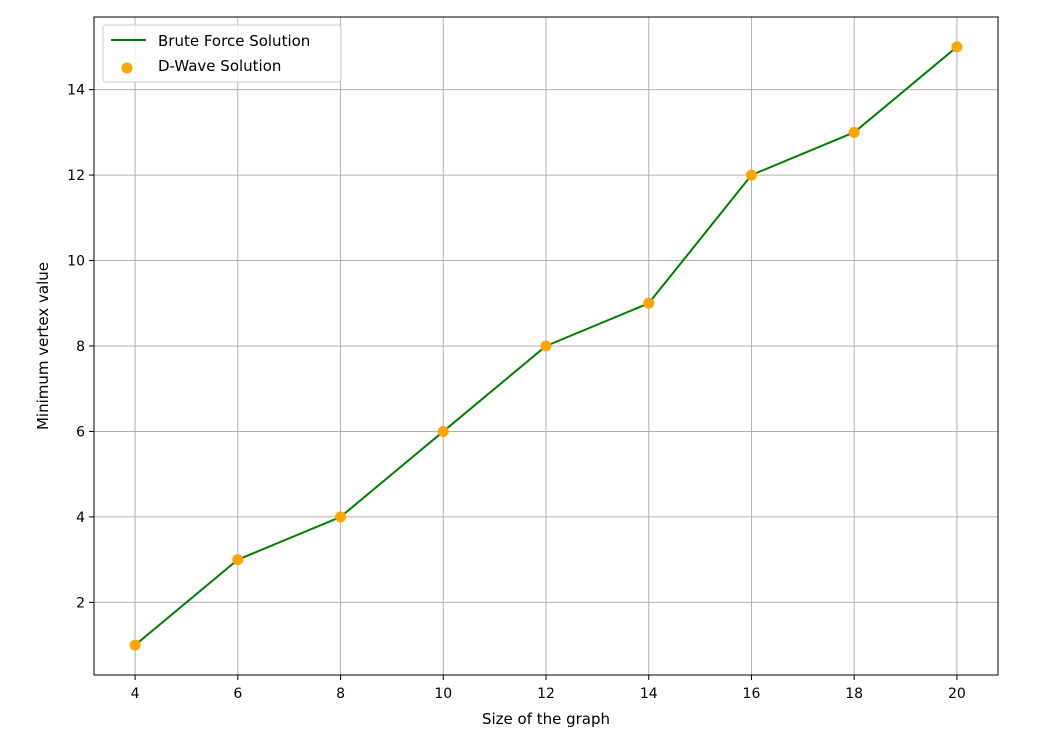 This screenshot has width=1058, height=747. Describe the element at coordinates (76, 262) in the screenshot. I see `y-tick-label: 10` at that location.